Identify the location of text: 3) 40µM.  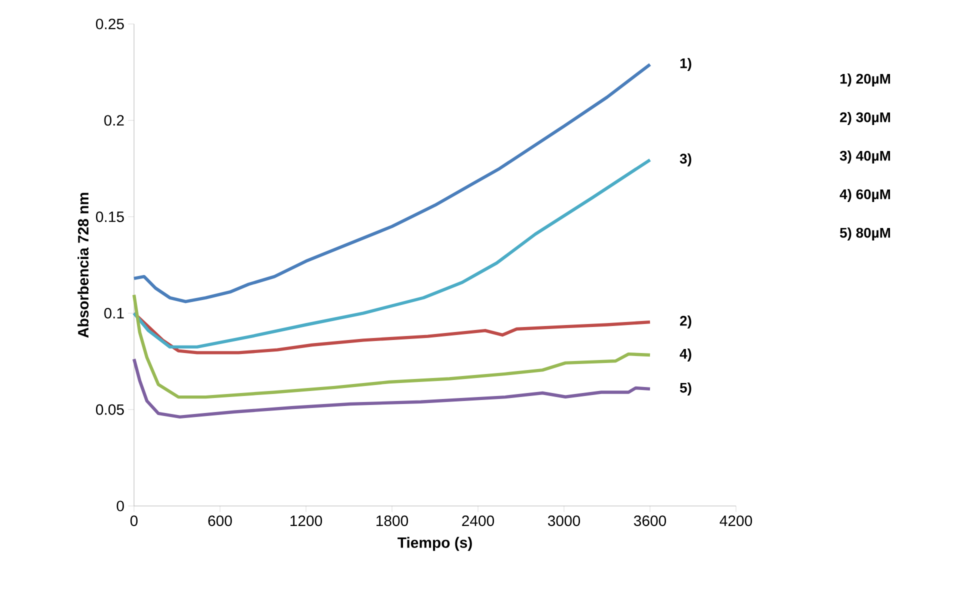
(865, 157).